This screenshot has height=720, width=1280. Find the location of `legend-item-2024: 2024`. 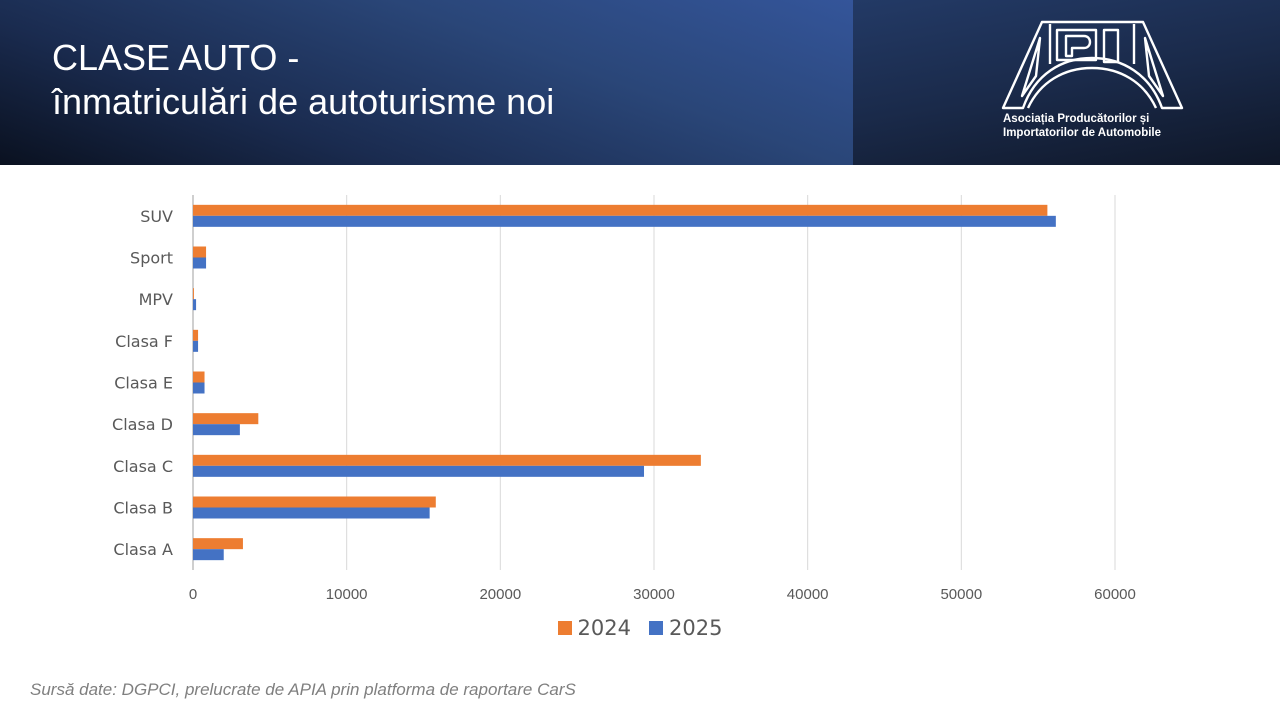

legend-item-2024: 2024 is located at coordinates (594, 628).